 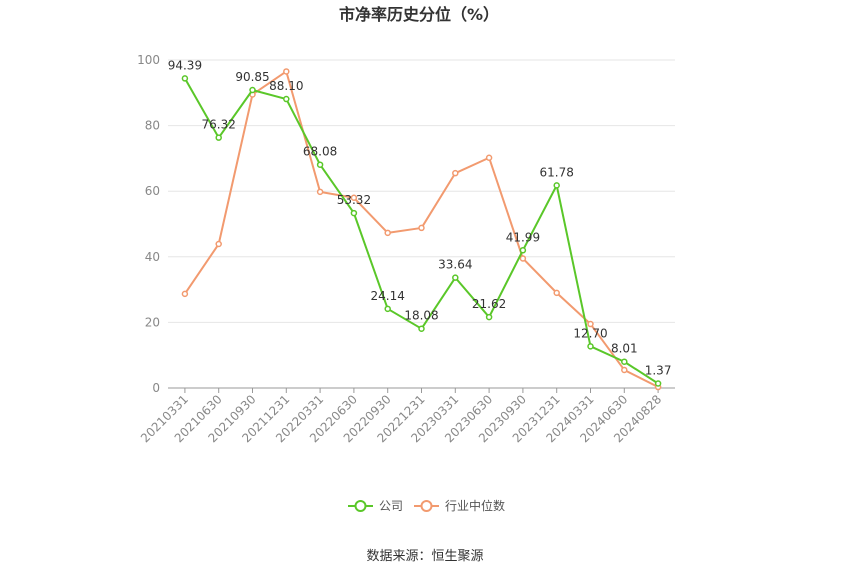 I want to click on y-tick-label: 80, so click(x=152, y=126).